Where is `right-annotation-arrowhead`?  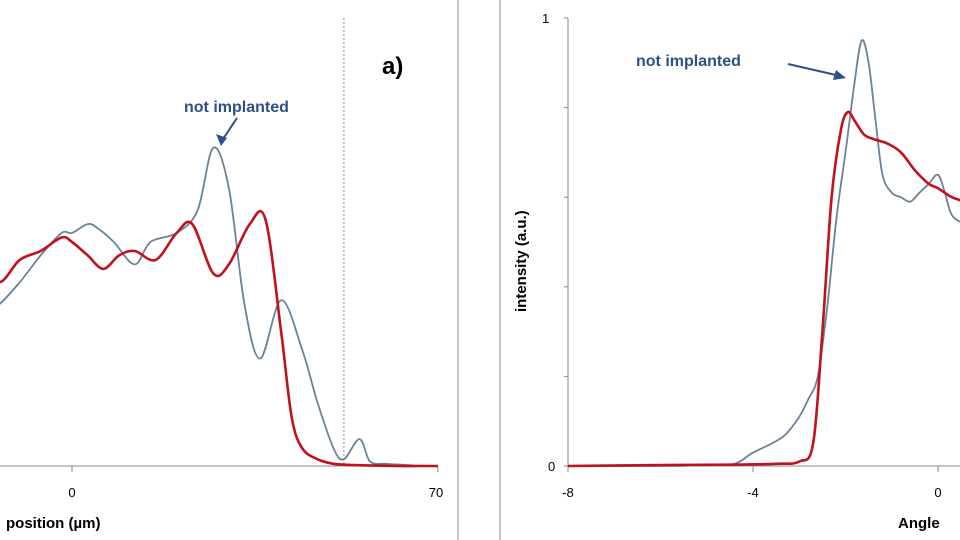
right-annotation-arrowhead is located at coordinates (839, 75).